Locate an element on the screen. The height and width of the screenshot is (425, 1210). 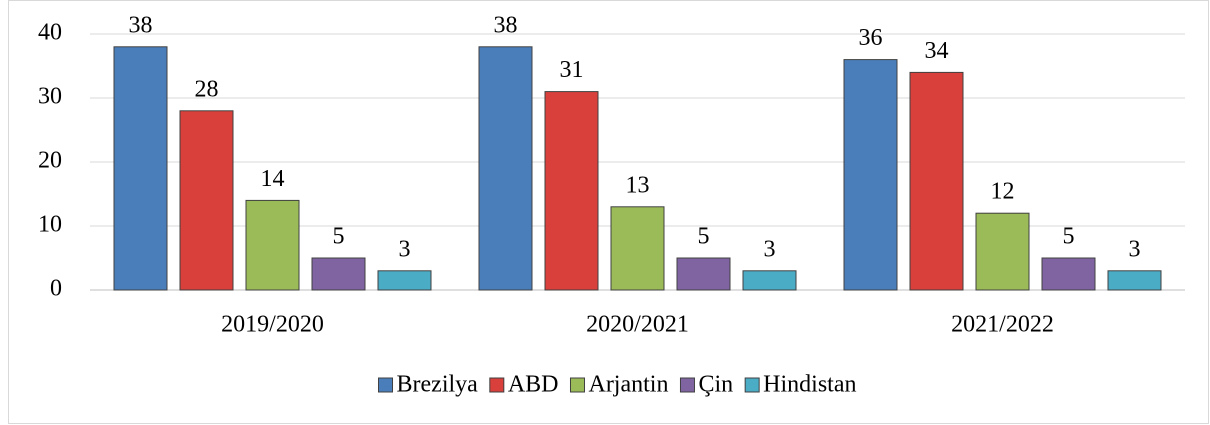
data-label: 34 is located at coordinates (937, 51).